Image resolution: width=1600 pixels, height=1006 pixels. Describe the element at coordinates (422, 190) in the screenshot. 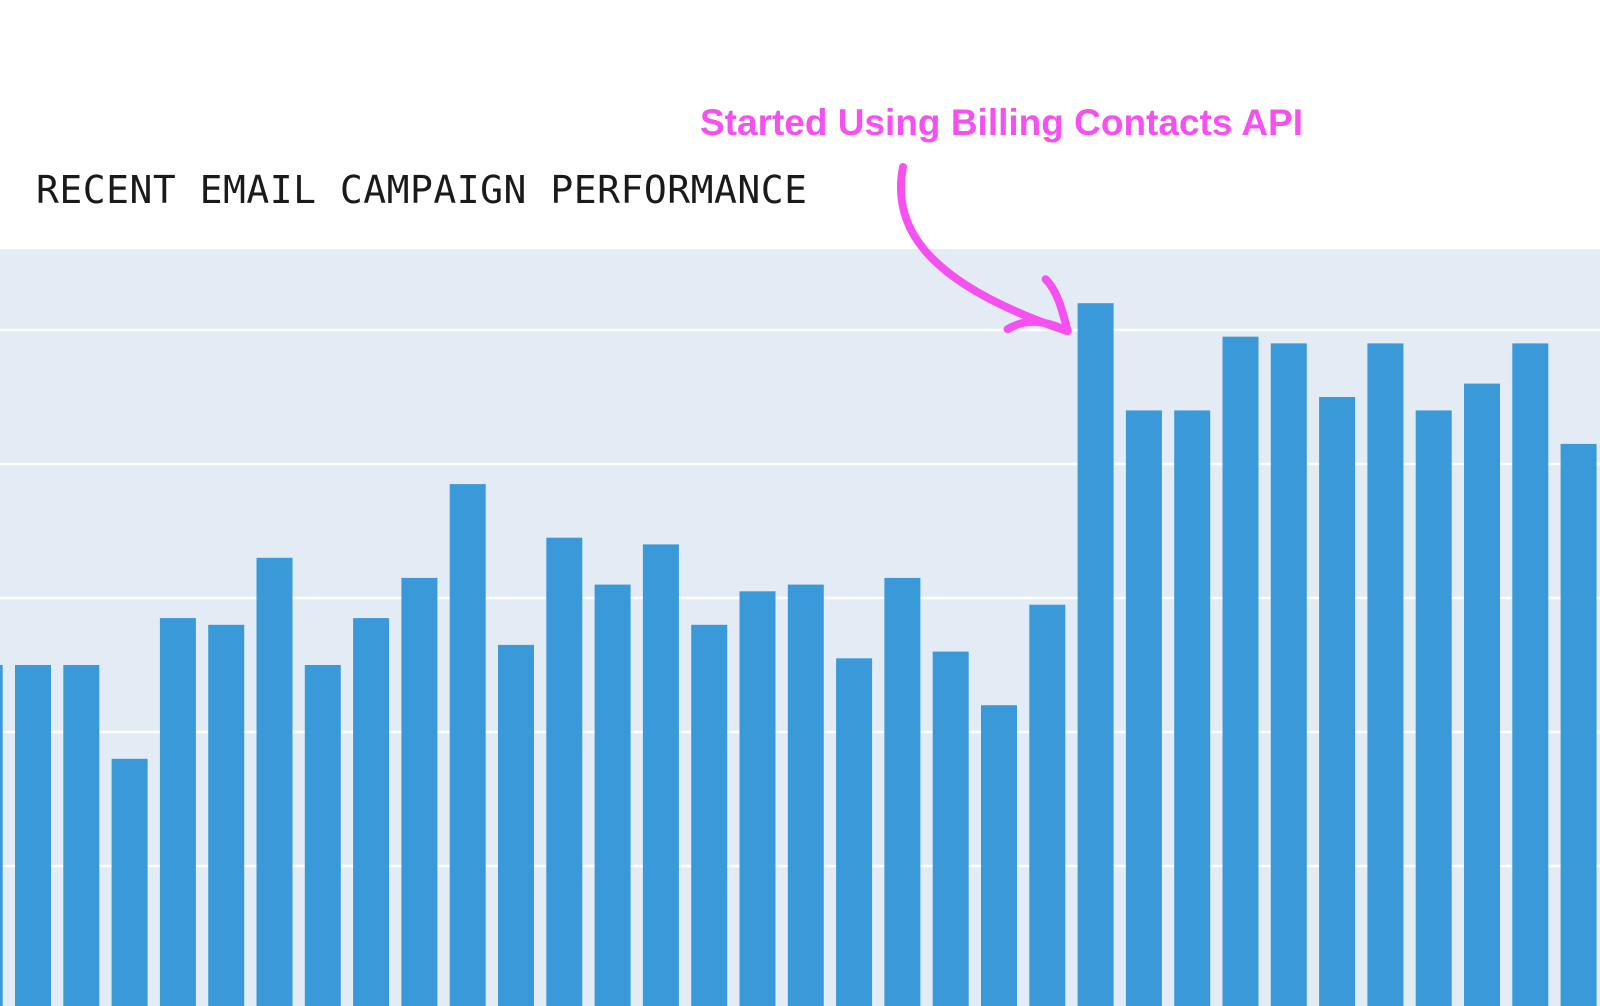

I see `chart-title: RECENT EMAIL CAMPAIGN PERFORMANCE` at that location.